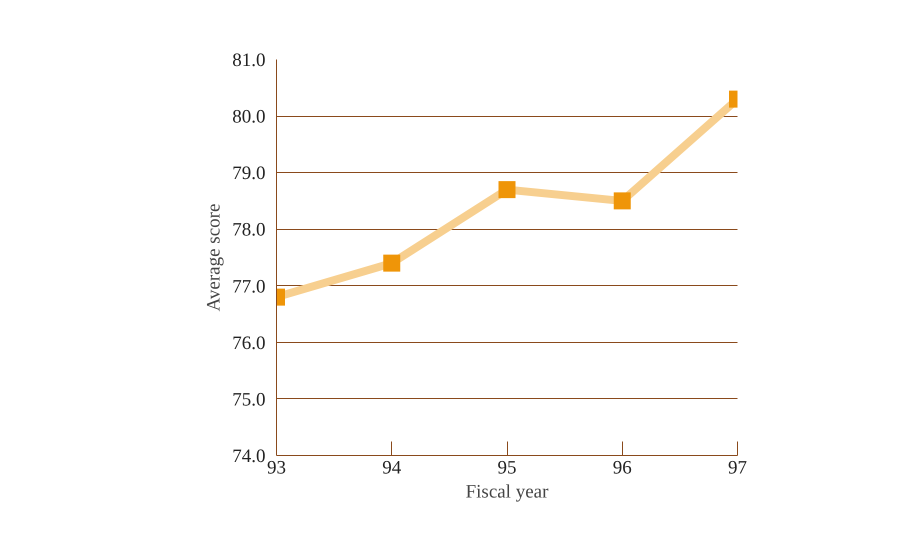  Describe the element at coordinates (249, 287) in the screenshot. I see `y-tick-label: 77.0` at that location.